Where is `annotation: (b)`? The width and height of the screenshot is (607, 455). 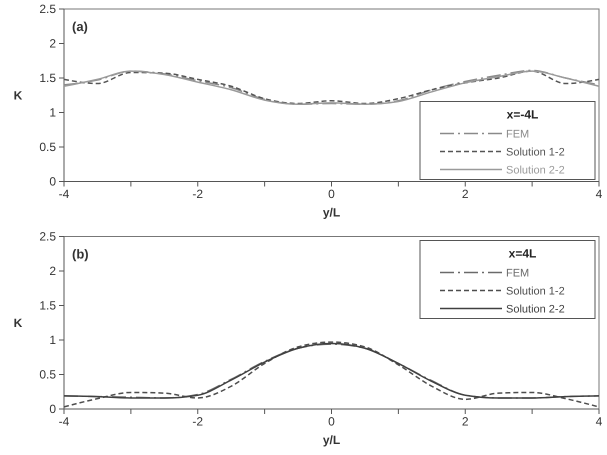
annotation: (b) is located at coordinates (80, 254).